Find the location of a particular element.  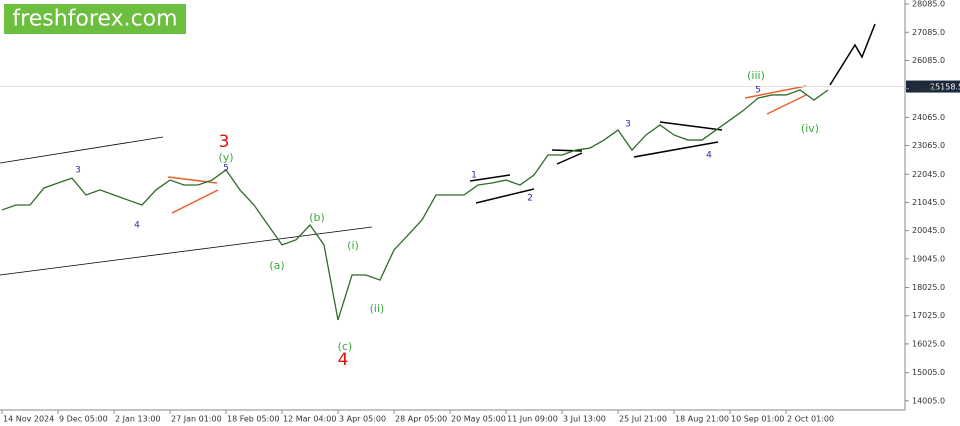

y-tick-label: 27085.0 is located at coordinates (928, 32).